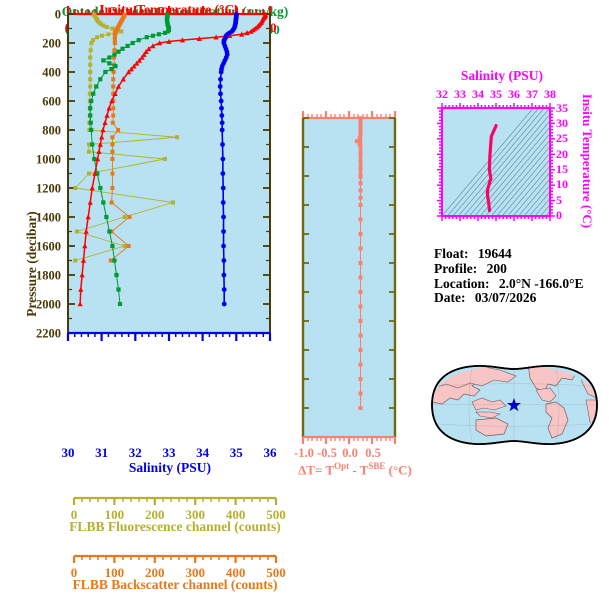  Describe the element at coordinates (450, 298) in the screenshot. I see `metadata-date-label: Date:` at that location.